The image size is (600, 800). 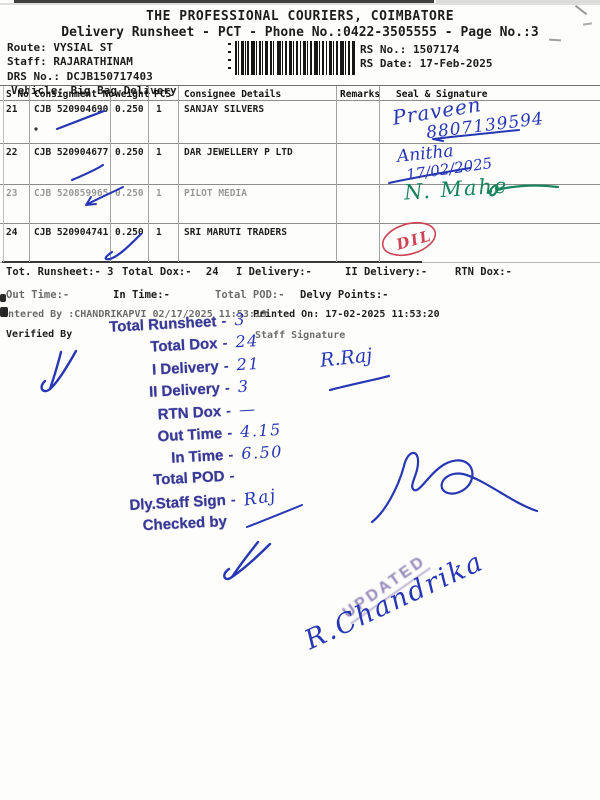 I want to click on i-delivery-label: I Delivery:-, so click(x=274, y=272).